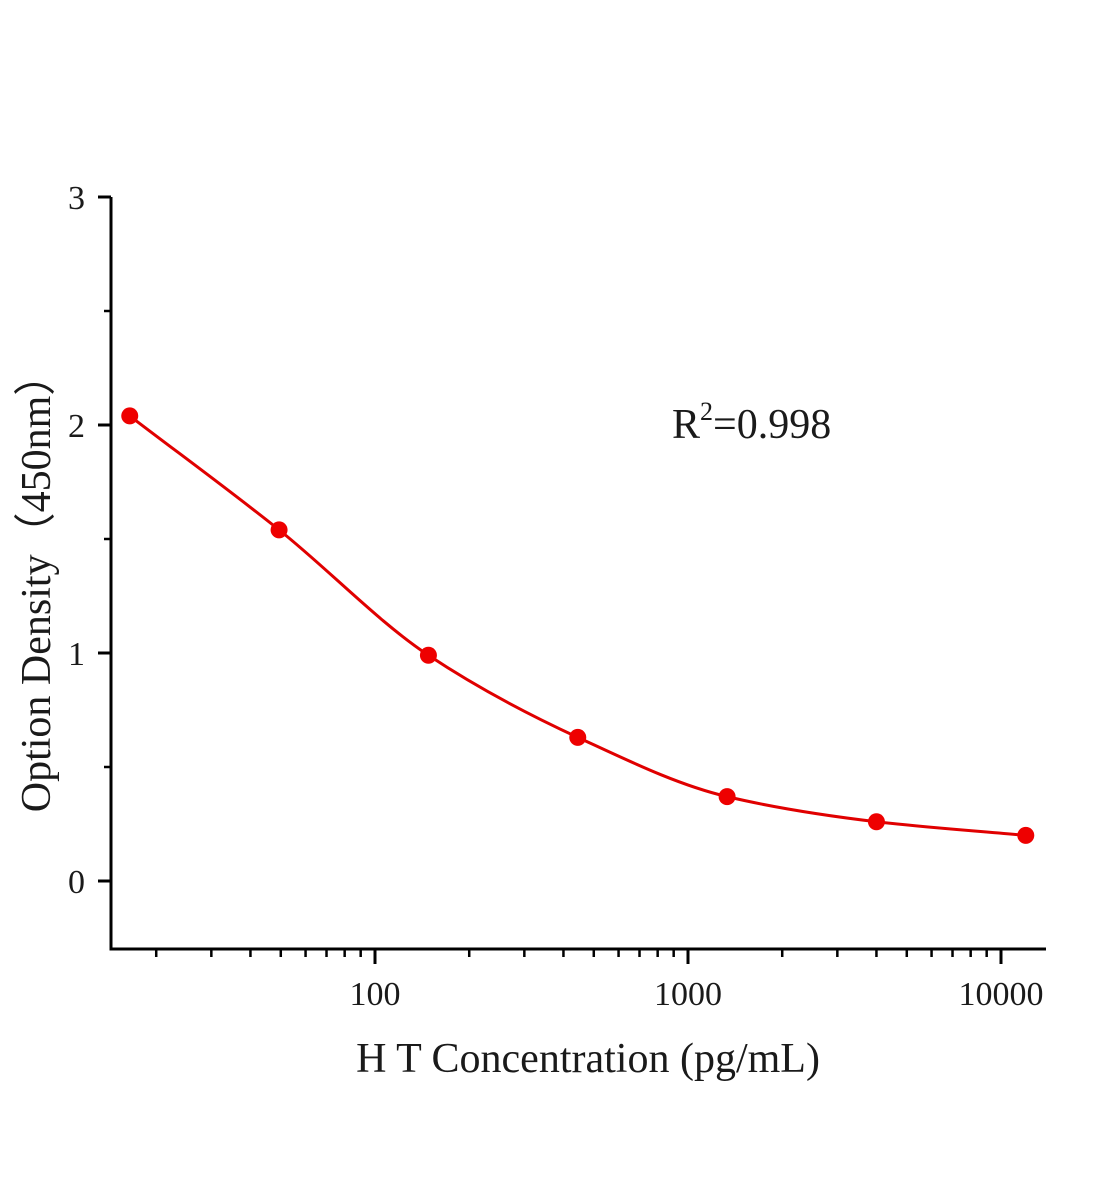  I want to click on x-axis-title: H T Concentration (pg/mL), so click(588, 1059).